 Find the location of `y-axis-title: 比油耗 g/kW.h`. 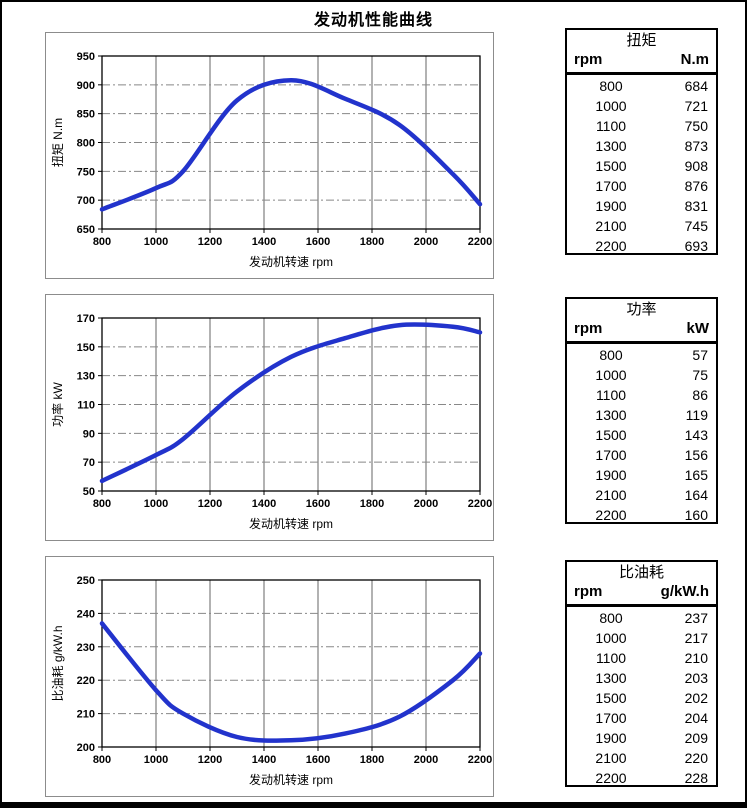

y-axis-title: 比油耗 g/kW.h is located at coordinates (58, 663).